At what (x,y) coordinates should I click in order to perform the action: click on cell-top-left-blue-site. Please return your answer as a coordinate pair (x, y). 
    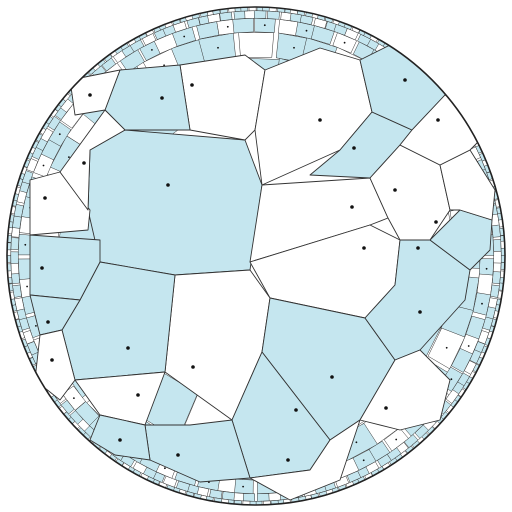
    Looking at the image, I should click on (162, 98).